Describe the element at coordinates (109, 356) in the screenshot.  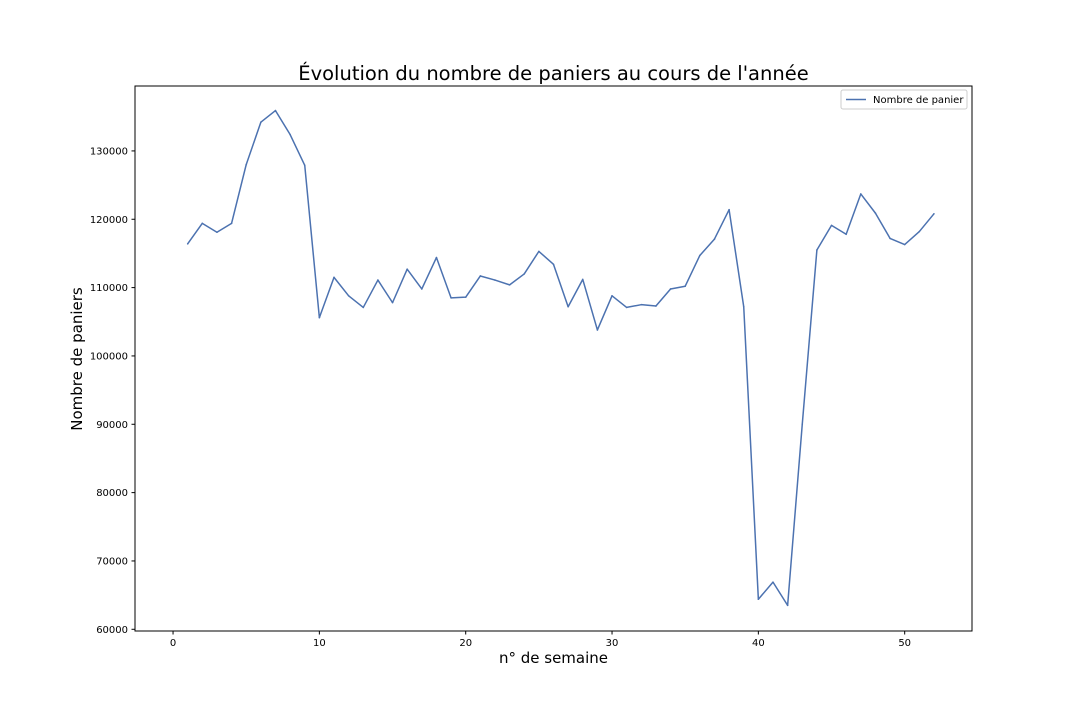
I see `y-tick-label: 100000` at that location.